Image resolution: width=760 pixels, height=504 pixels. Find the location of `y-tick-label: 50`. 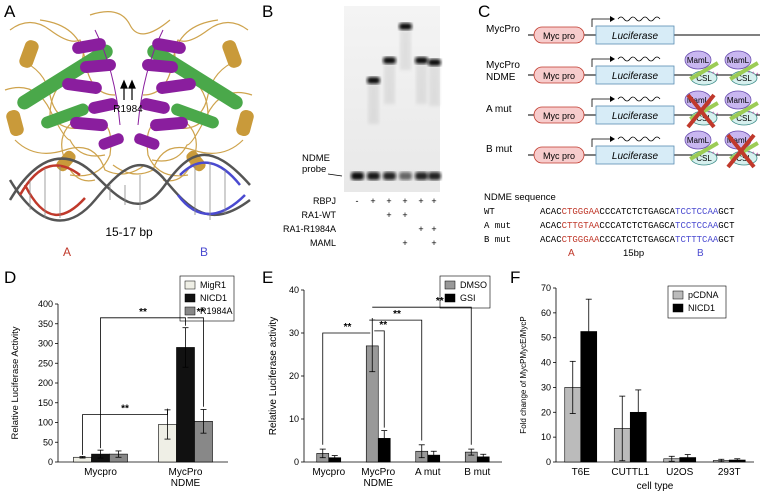

y-tick-label: 50 is located at coordinates (546, 338).